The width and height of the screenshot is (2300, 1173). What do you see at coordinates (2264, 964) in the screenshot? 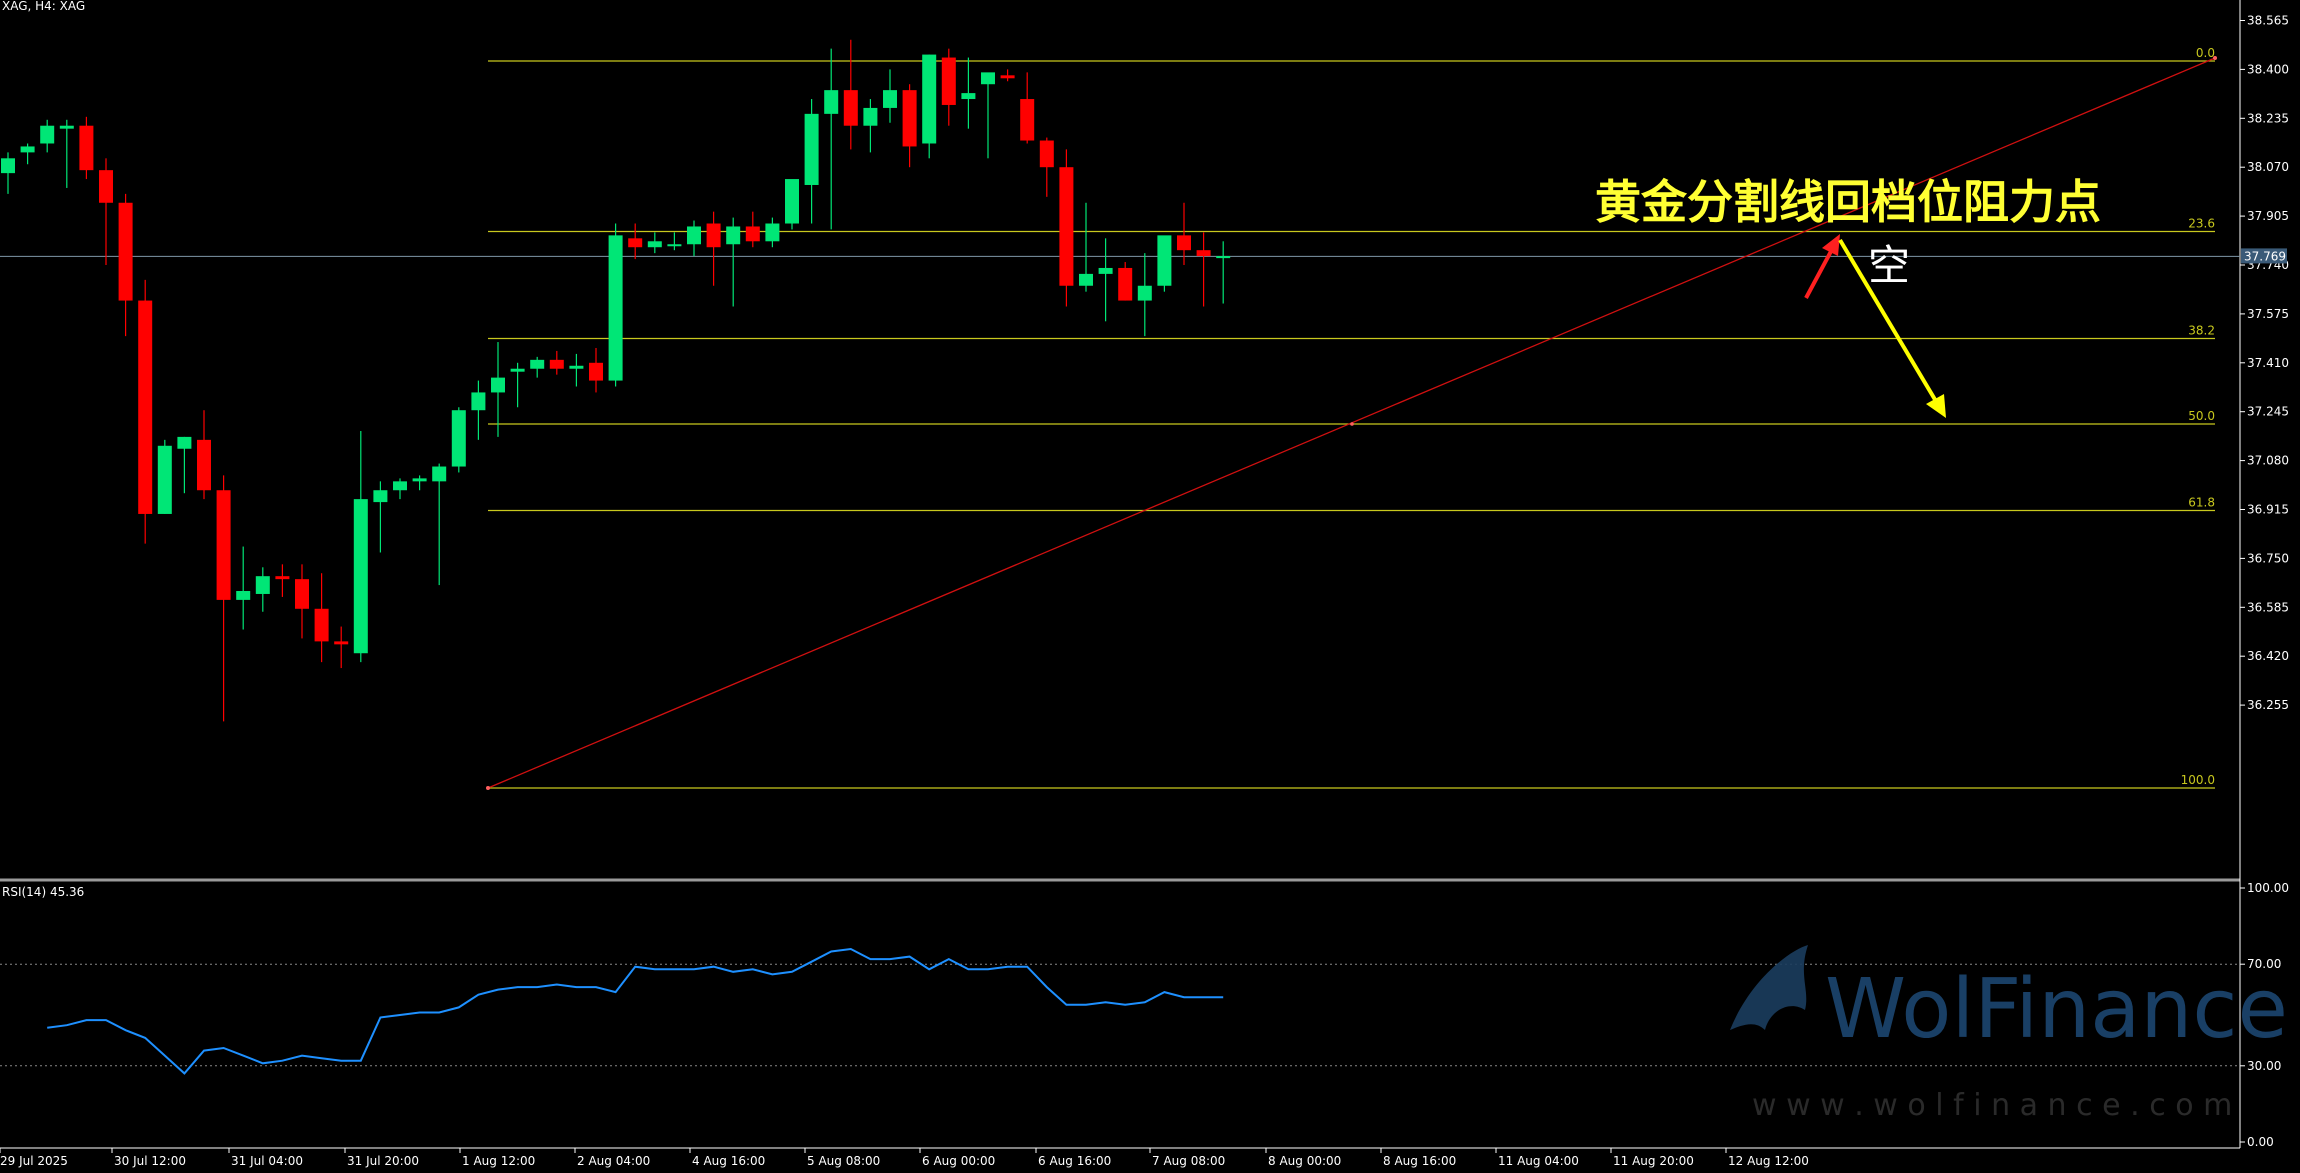
I see `rsi-tick-label: 70.00` at bounding box center [2264, 964].